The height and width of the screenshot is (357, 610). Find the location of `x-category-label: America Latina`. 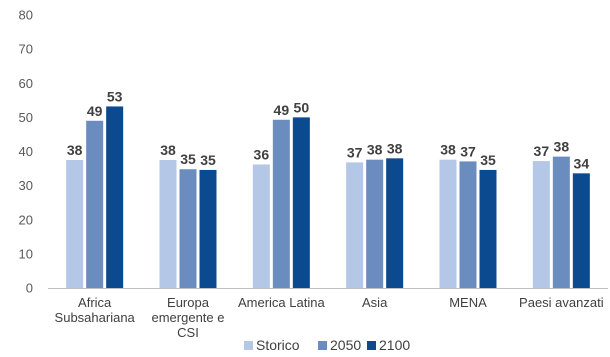

x-category-label: America Latina is located at coordinates (281, 302).